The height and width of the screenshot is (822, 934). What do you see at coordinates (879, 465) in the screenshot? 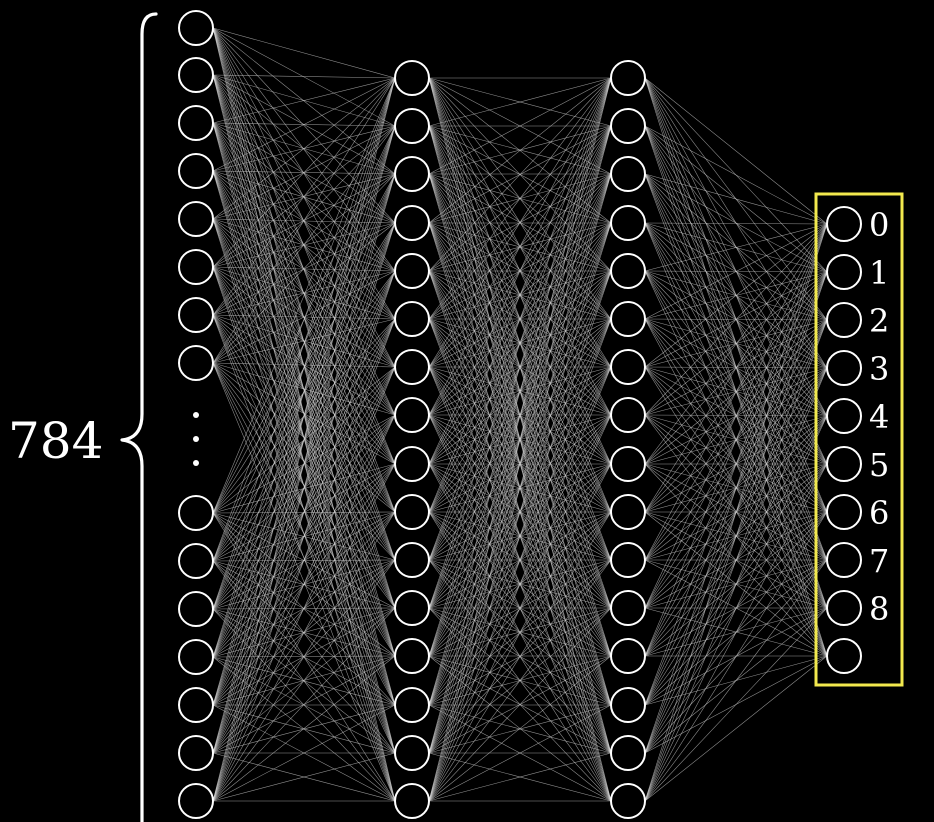
I see `output-digit-label: 5` at bounding box center [879, 465].